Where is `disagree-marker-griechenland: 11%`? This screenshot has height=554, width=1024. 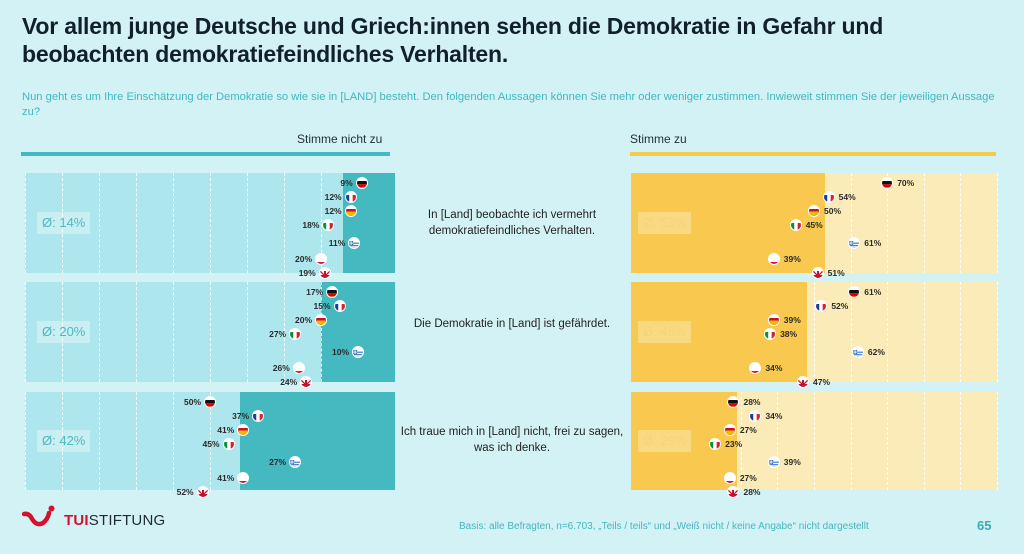
disagree-marker-griechenland: 11% is located at coordinates (345, 243).